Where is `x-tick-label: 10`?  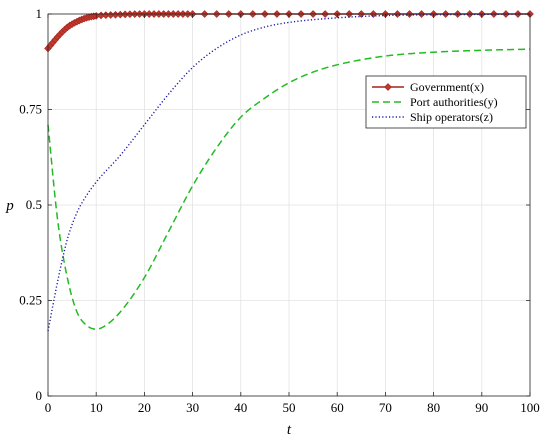
x-tick-label: 10 is located at coordinates (96, 407).